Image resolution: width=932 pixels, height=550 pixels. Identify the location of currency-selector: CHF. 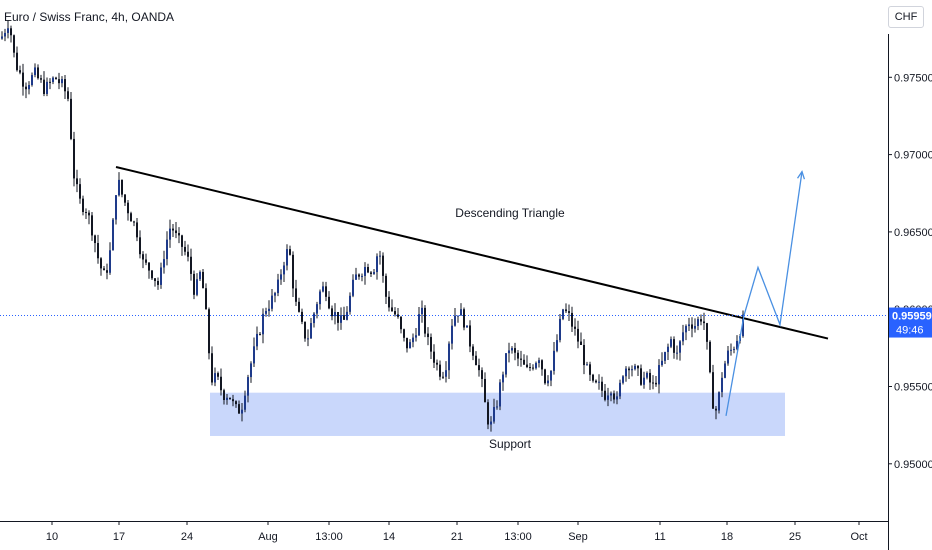
(906, 17).